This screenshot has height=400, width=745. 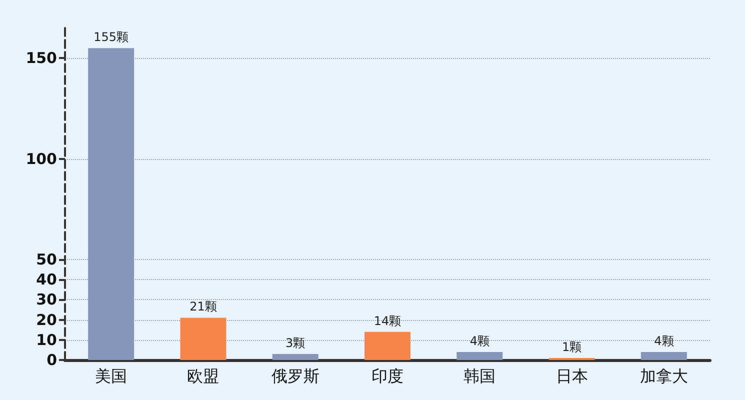 I want to click on x-tick-label: 日本, so click(x=572, y=376).